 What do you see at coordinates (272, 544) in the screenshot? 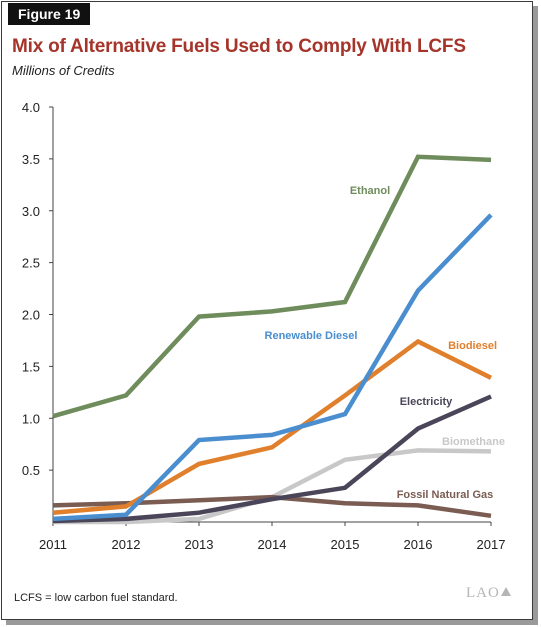
I see `x-tick-label: 2014` at bounding box center [272, 544].